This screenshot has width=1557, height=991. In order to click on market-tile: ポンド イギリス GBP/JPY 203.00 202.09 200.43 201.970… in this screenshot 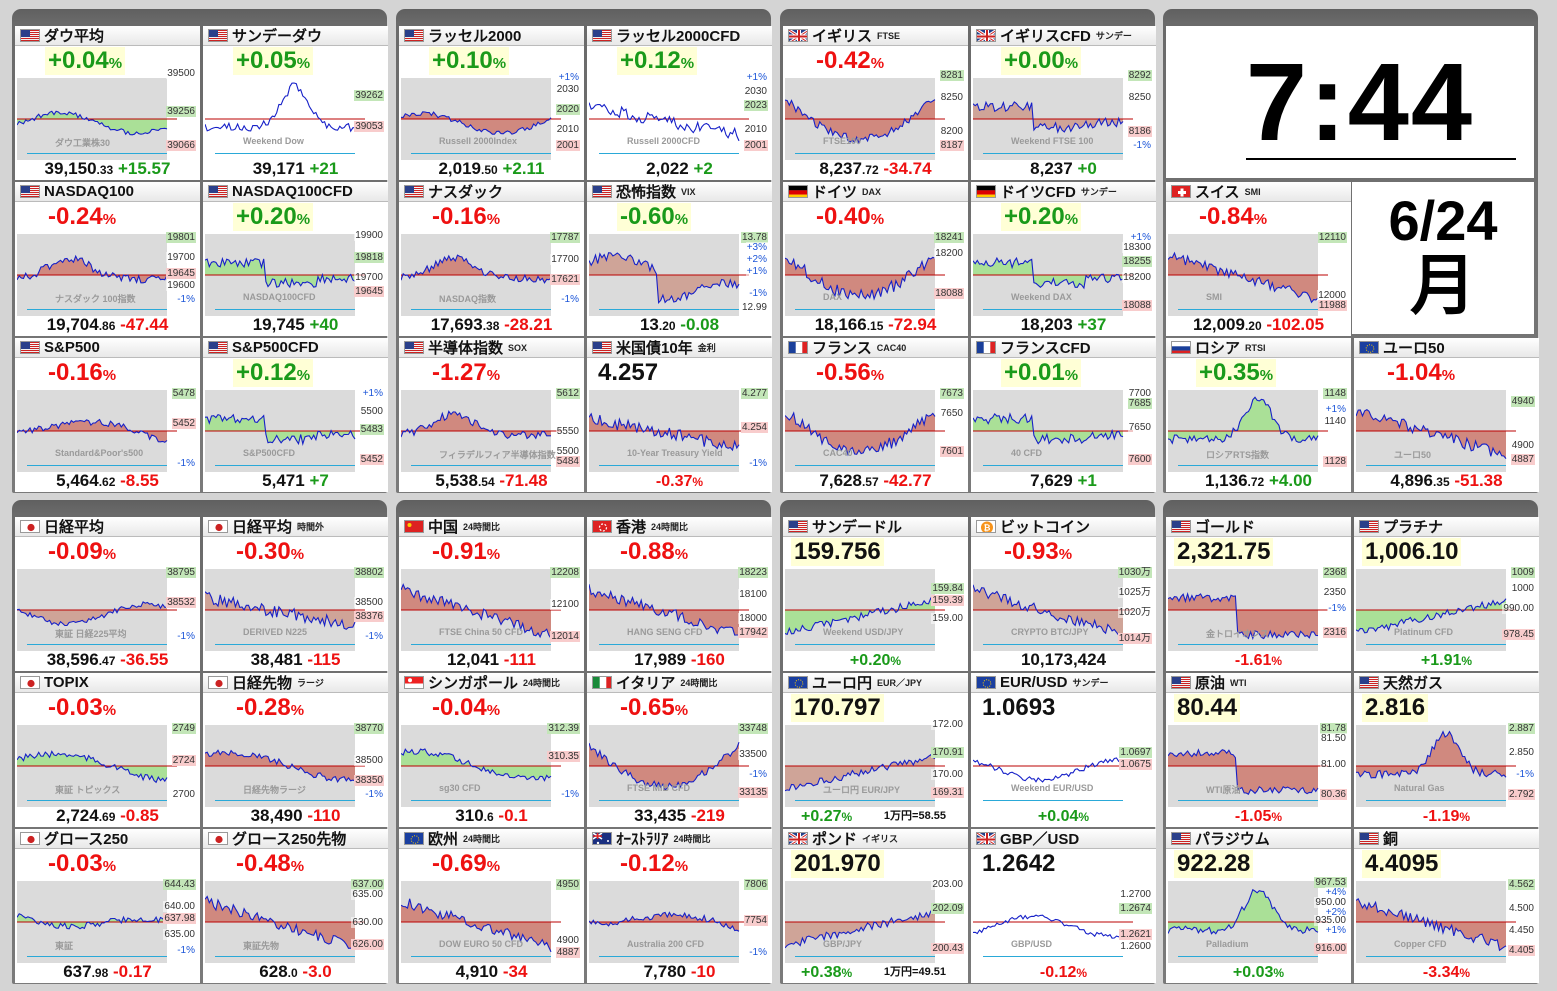, I will do `click(875, 906)`.